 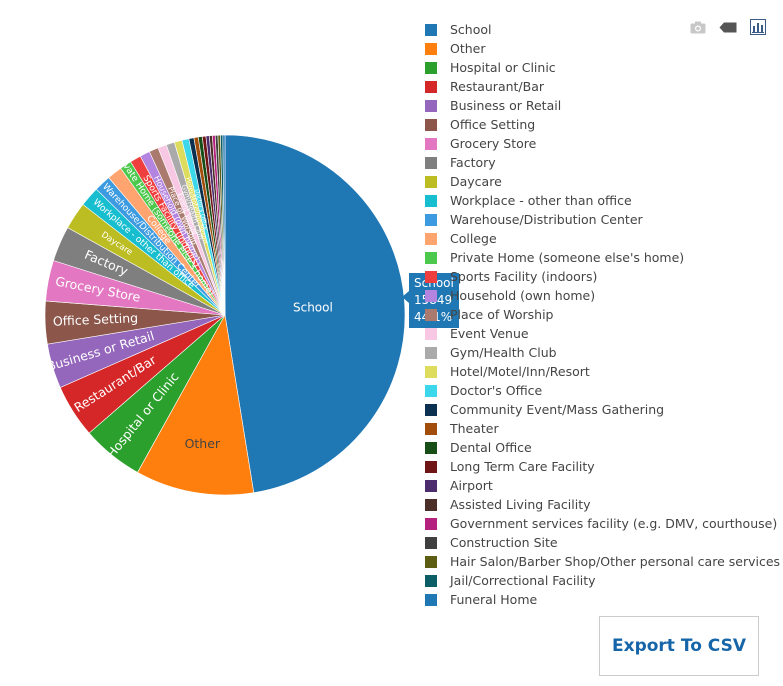 I want to click on legend-label: Daycare, so click(x=476, y=181).